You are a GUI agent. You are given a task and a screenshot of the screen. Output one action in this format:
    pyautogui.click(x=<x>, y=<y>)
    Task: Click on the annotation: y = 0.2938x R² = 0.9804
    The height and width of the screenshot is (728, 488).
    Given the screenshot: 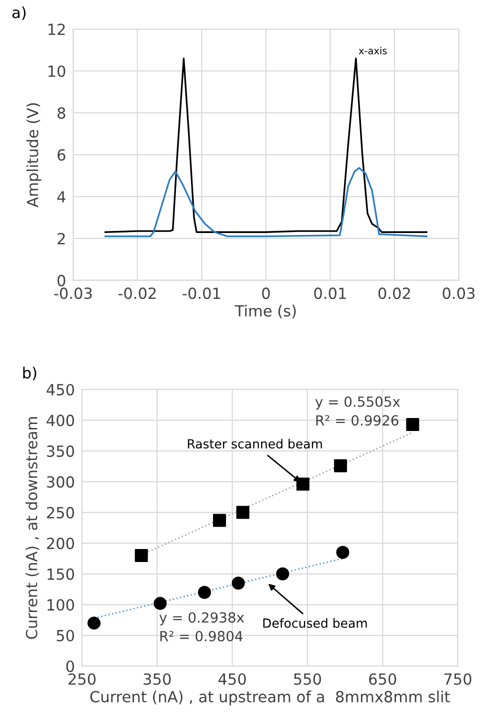 What is the action you would take?
    pyautogui.click(x=201, y=627)
    